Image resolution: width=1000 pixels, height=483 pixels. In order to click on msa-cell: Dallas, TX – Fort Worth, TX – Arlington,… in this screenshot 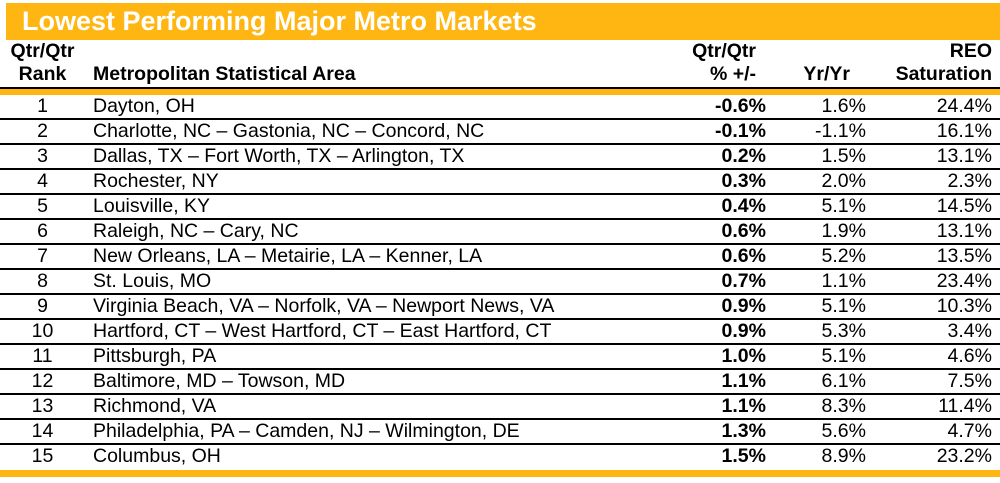, I will do `click(361, 157)`.